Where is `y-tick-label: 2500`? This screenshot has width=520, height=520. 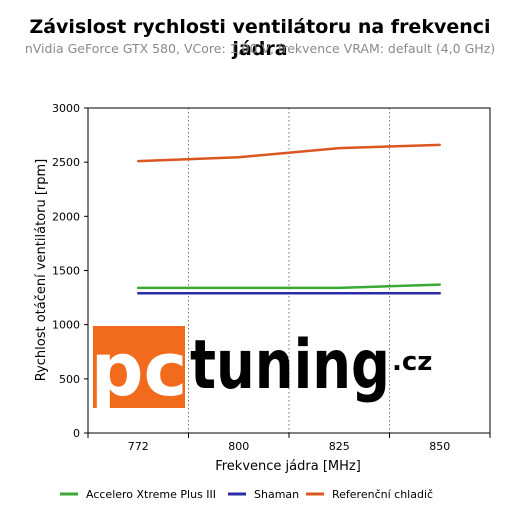
y-tick-label: 2500 is located at coordinates (66, 162).